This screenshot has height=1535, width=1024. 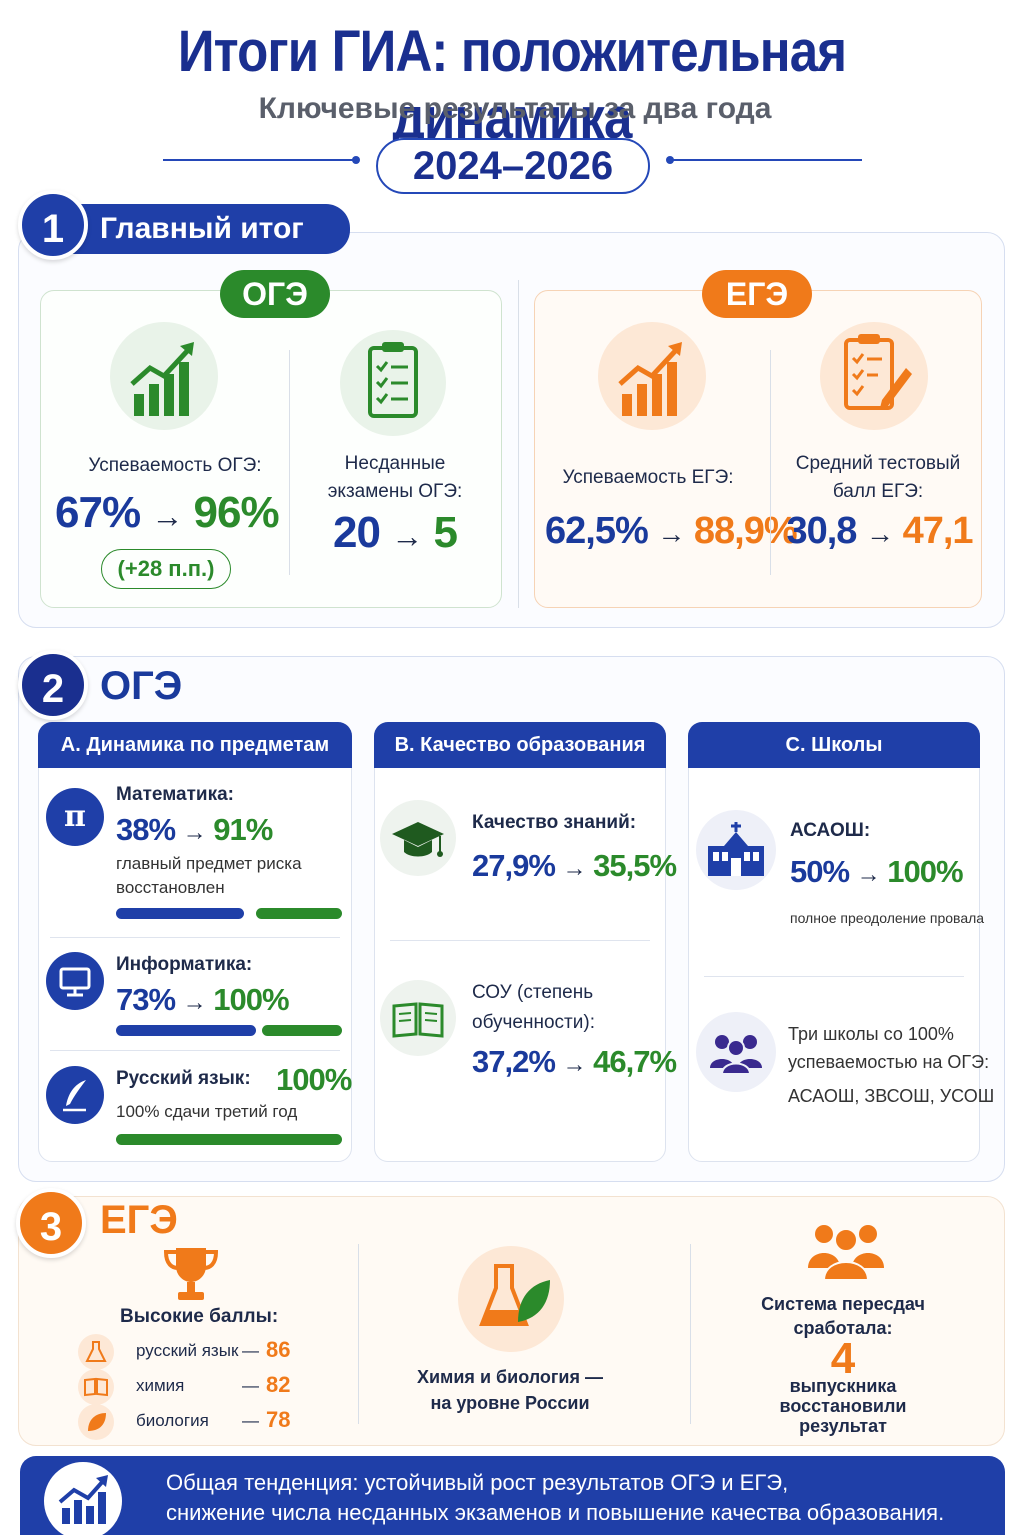 What do you see at coordinates (166, 569) in the screenshot?
I see `oge-performance-delta-badge: (+28 п.п.)` at bounding box center [166, 569].